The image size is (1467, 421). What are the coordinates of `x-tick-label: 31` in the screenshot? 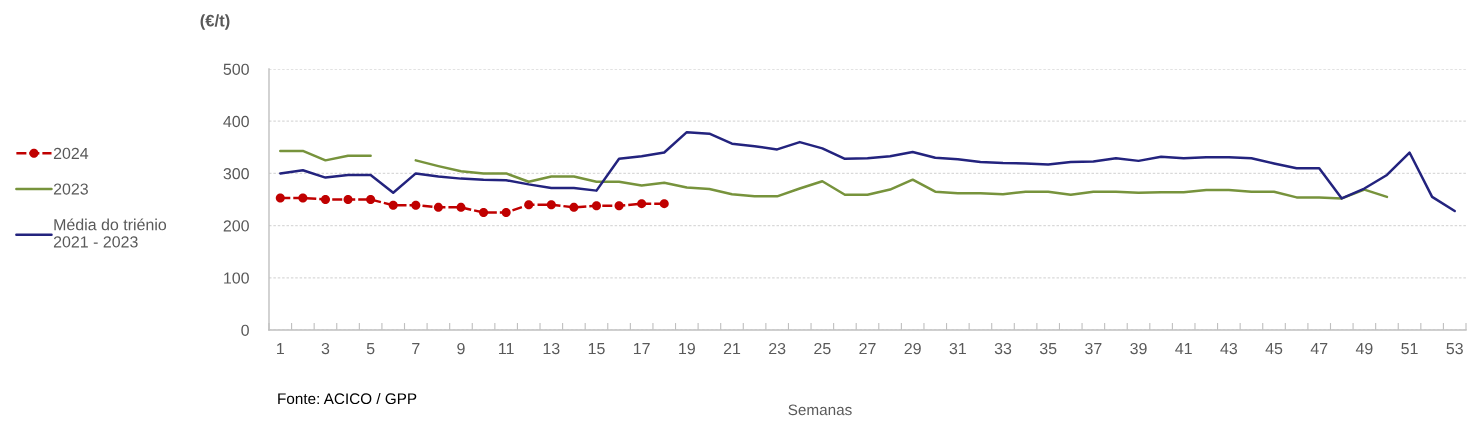 It's located at (957, 348).